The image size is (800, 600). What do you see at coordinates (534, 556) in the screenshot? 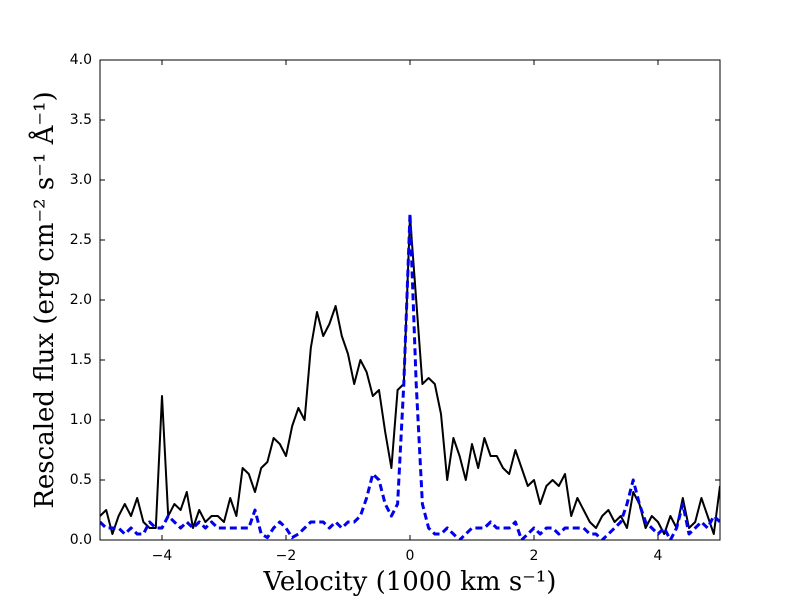
I see `x-tick-label: 2` at bounding box center [534, 556].